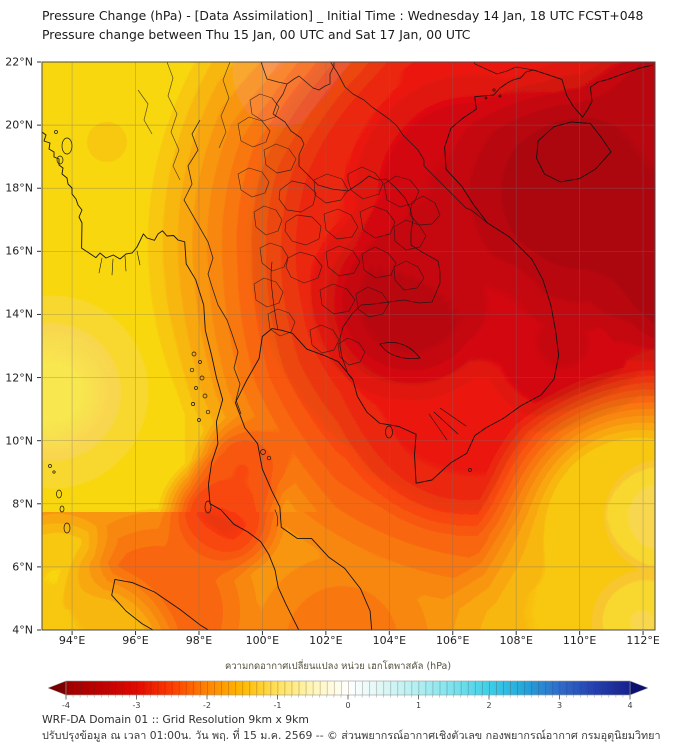  I want to click on lat-tick-label: 14°N, so click(19, 314).